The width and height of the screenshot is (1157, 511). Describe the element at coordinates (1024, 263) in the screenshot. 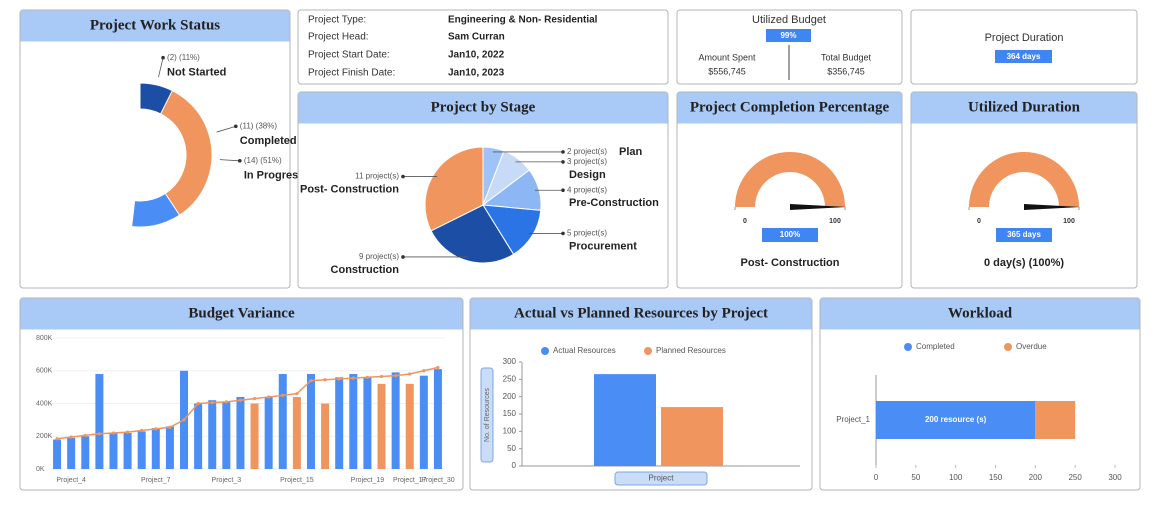

I see `gauge-caption: 0 day(s) (100%)` at that location.